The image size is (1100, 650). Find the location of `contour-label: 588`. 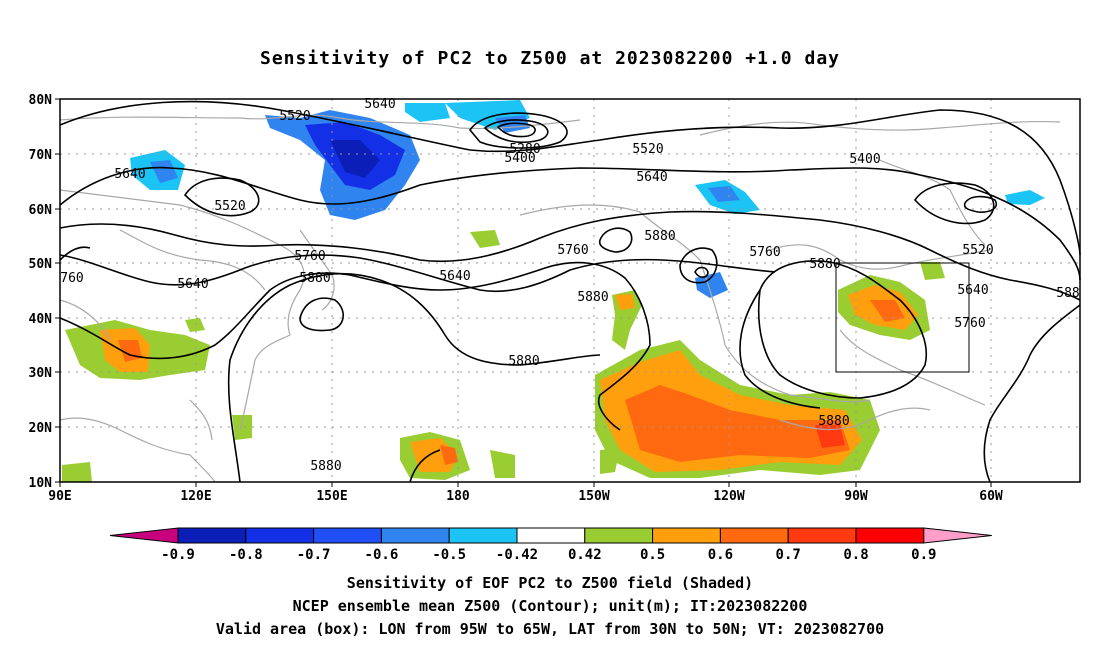

contour-label: 588 is located at coordinates (1067, 293).